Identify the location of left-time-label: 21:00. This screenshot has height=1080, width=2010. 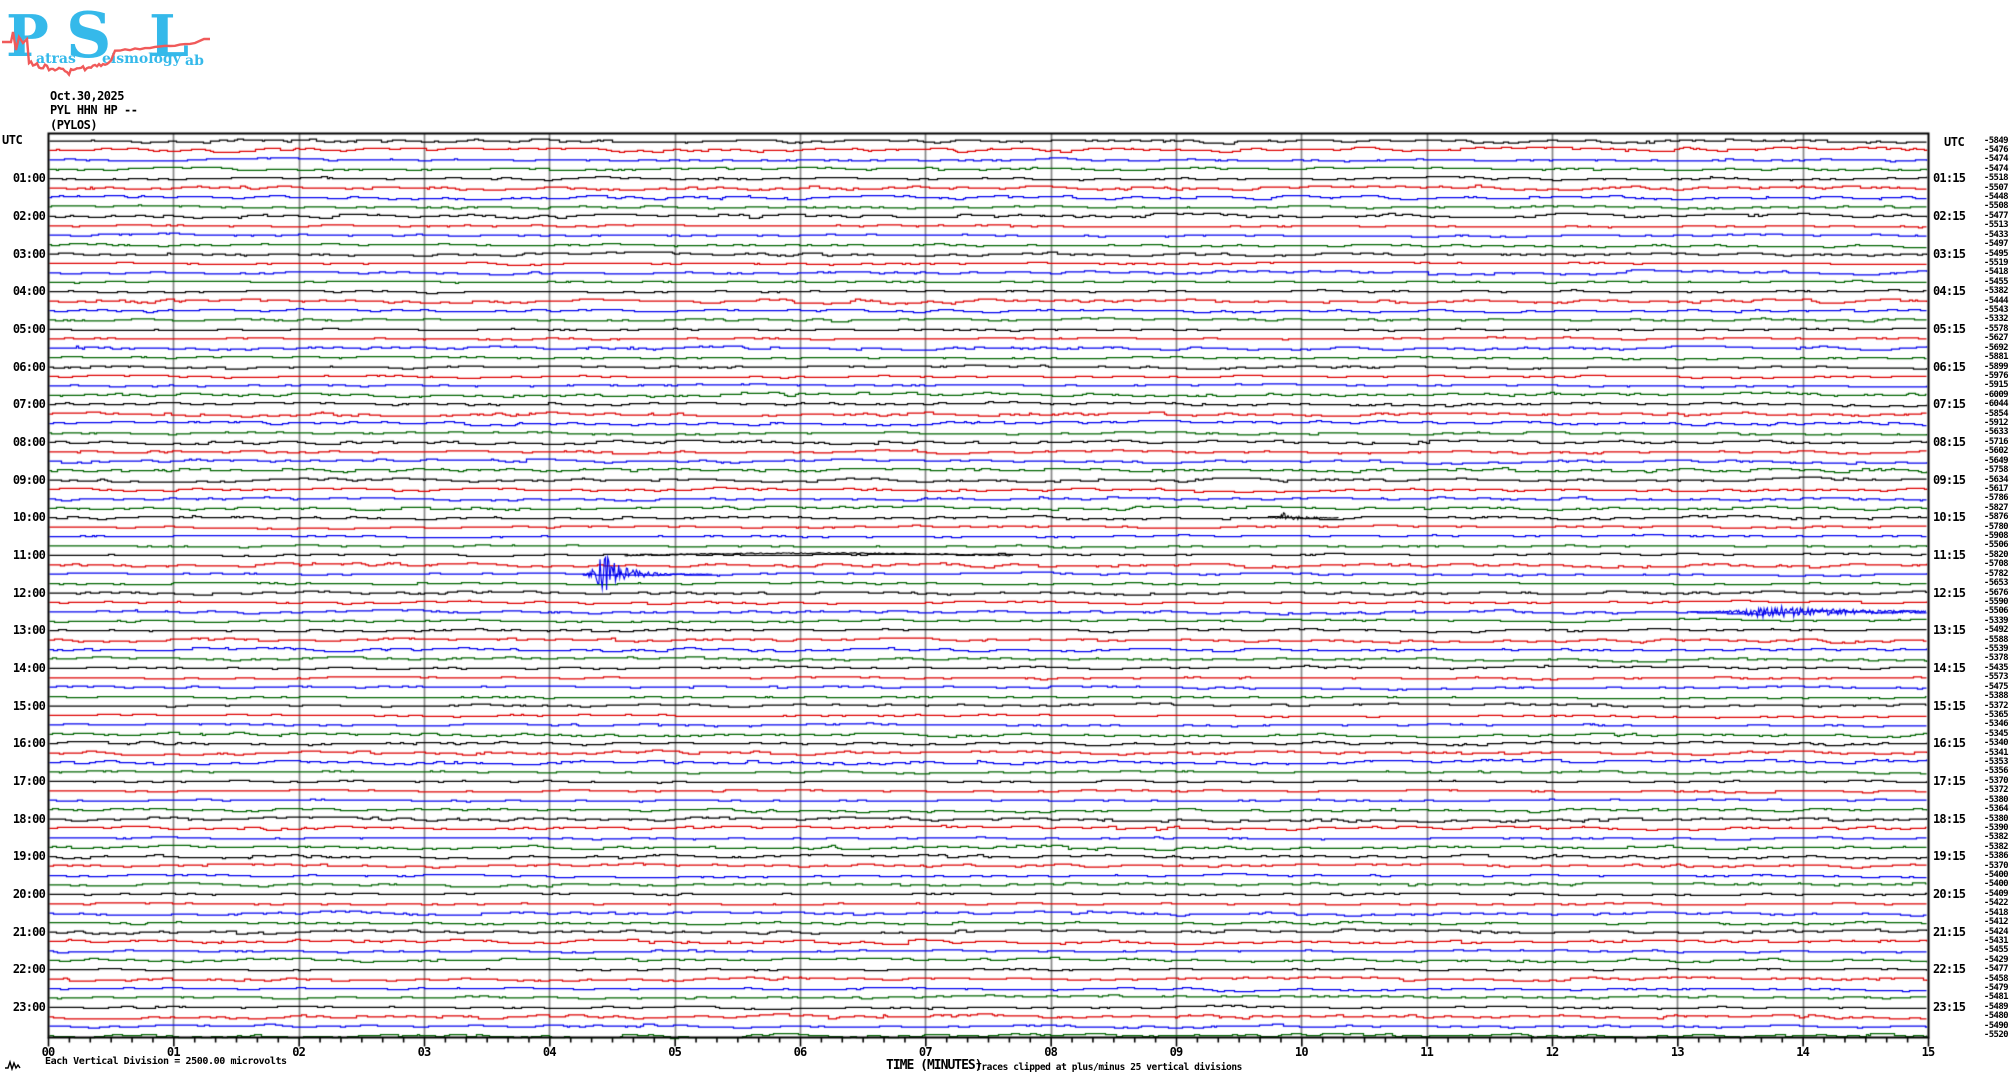
(29, 931).